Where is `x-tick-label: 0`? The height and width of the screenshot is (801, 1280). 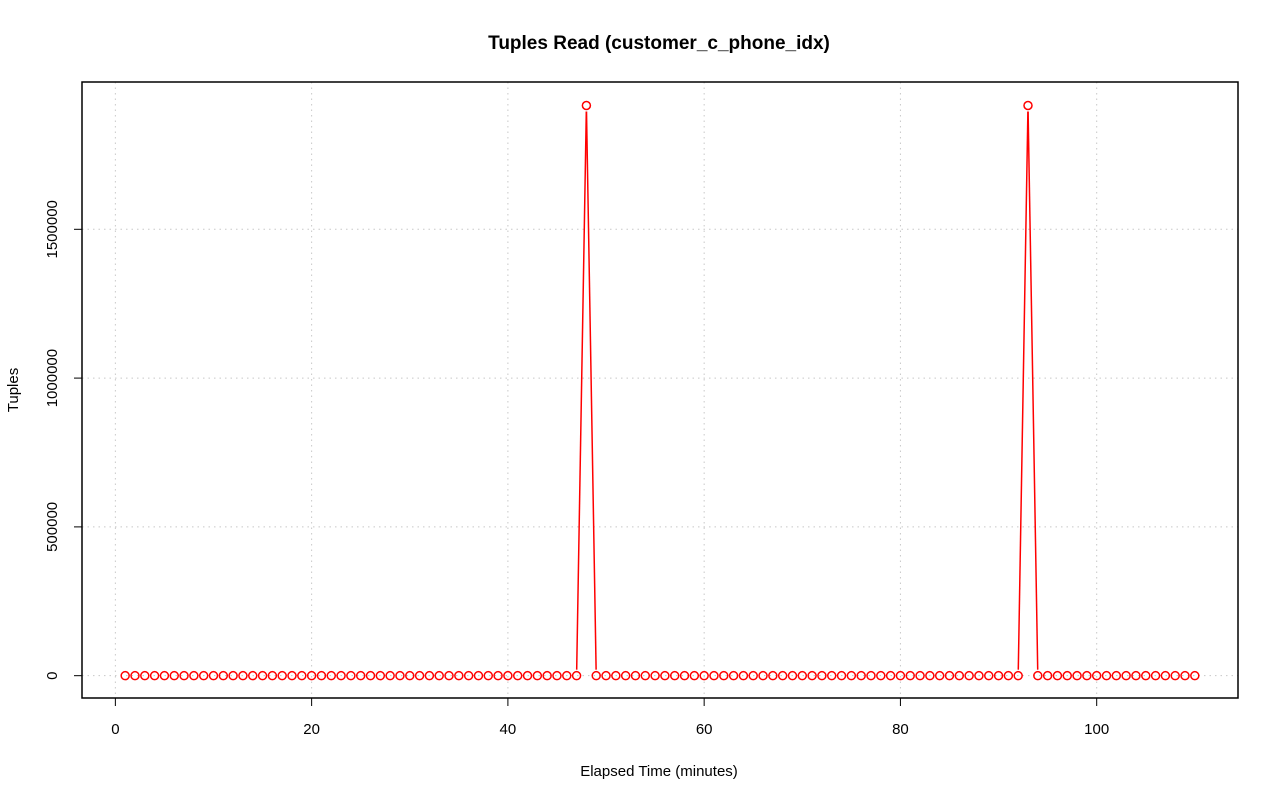
x-tick-label: 0 is located at coordinates (115, 729).